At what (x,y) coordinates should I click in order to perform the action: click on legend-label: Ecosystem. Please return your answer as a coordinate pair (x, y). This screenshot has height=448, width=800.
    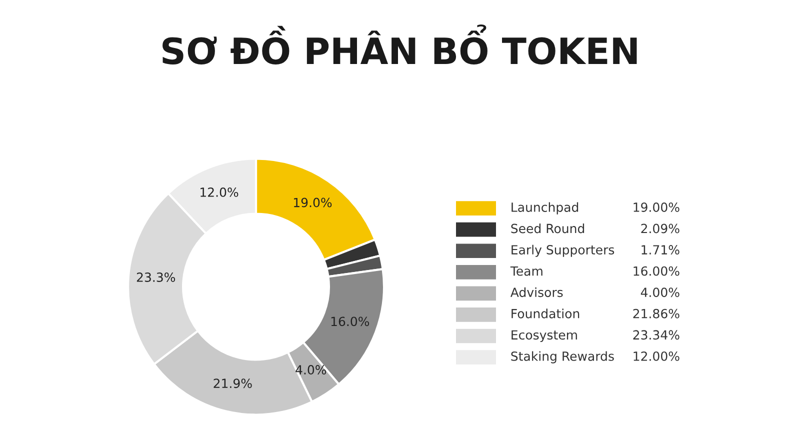
    Looking at the image, I should click on (544, 336).